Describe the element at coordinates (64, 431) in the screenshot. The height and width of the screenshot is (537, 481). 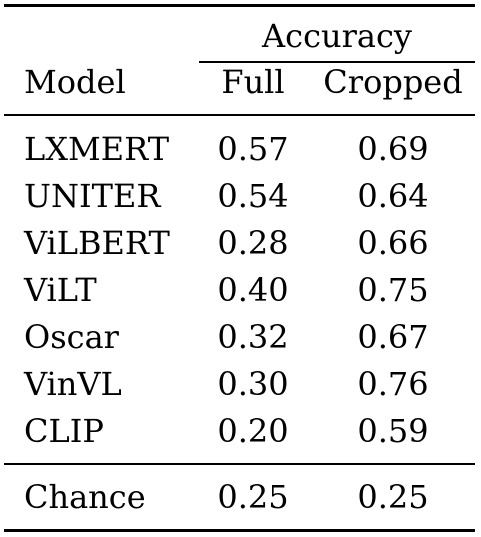
I see `model-name: CLIP` at that location.